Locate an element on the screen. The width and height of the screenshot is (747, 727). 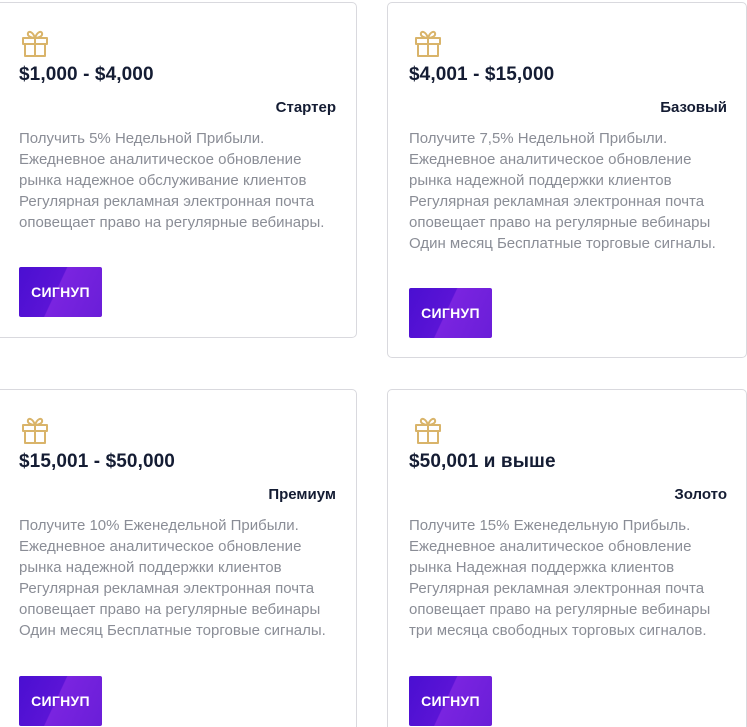
plan-name: Стартер is located at coordinates (305, 107).